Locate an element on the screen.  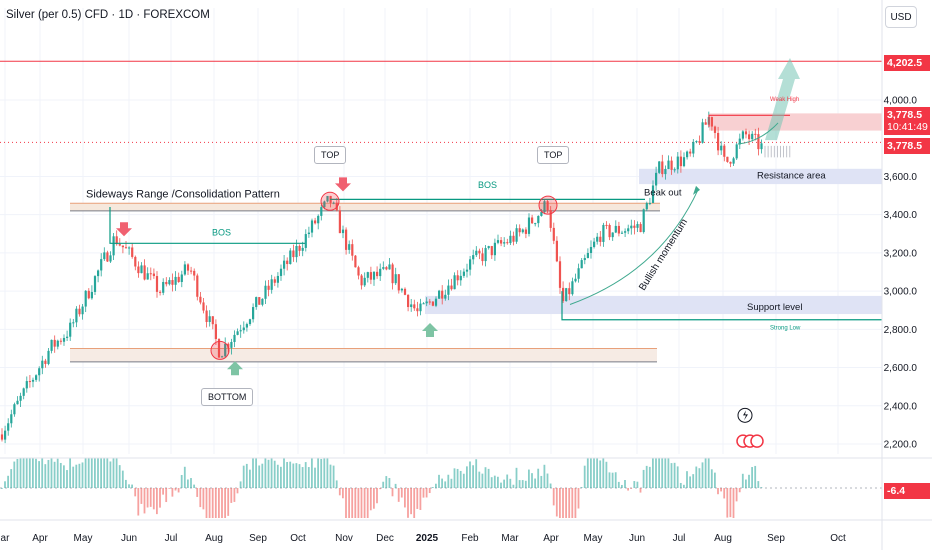
weak-high-line is located at coordinates (749, 120).